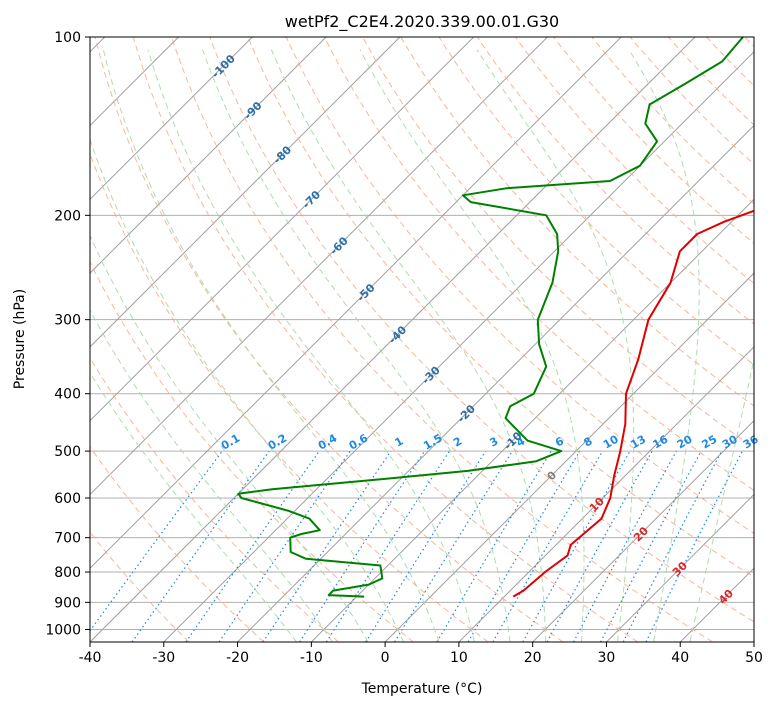 Image resolution: width=775 pixels, height=712 pixels. What do you see at coordinates (607, 658) in the screenshot?
I see `x-tick-label: 30` at bounding box center [607, 658].